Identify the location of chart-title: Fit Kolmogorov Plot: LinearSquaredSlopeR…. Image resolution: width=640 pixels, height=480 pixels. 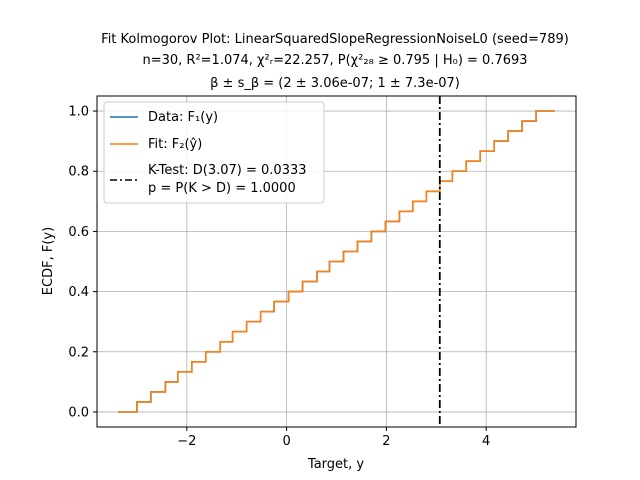
(335, 61).